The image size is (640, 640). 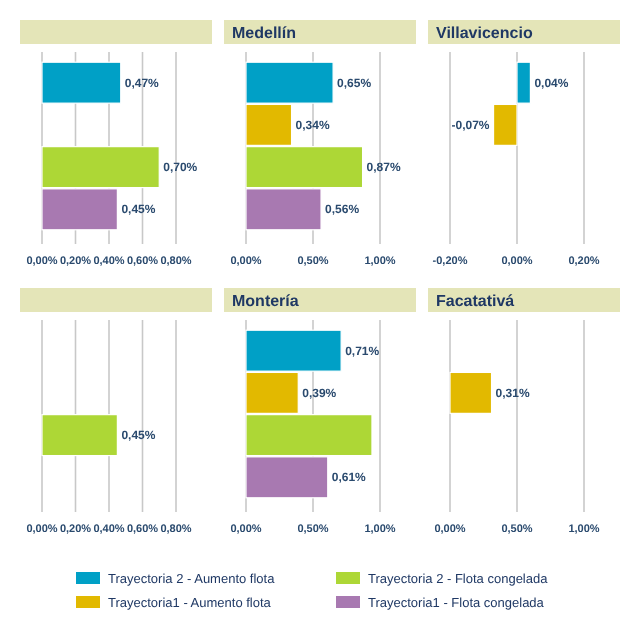 I want to click on chart-title: Montería, so click(x=266, y=301).